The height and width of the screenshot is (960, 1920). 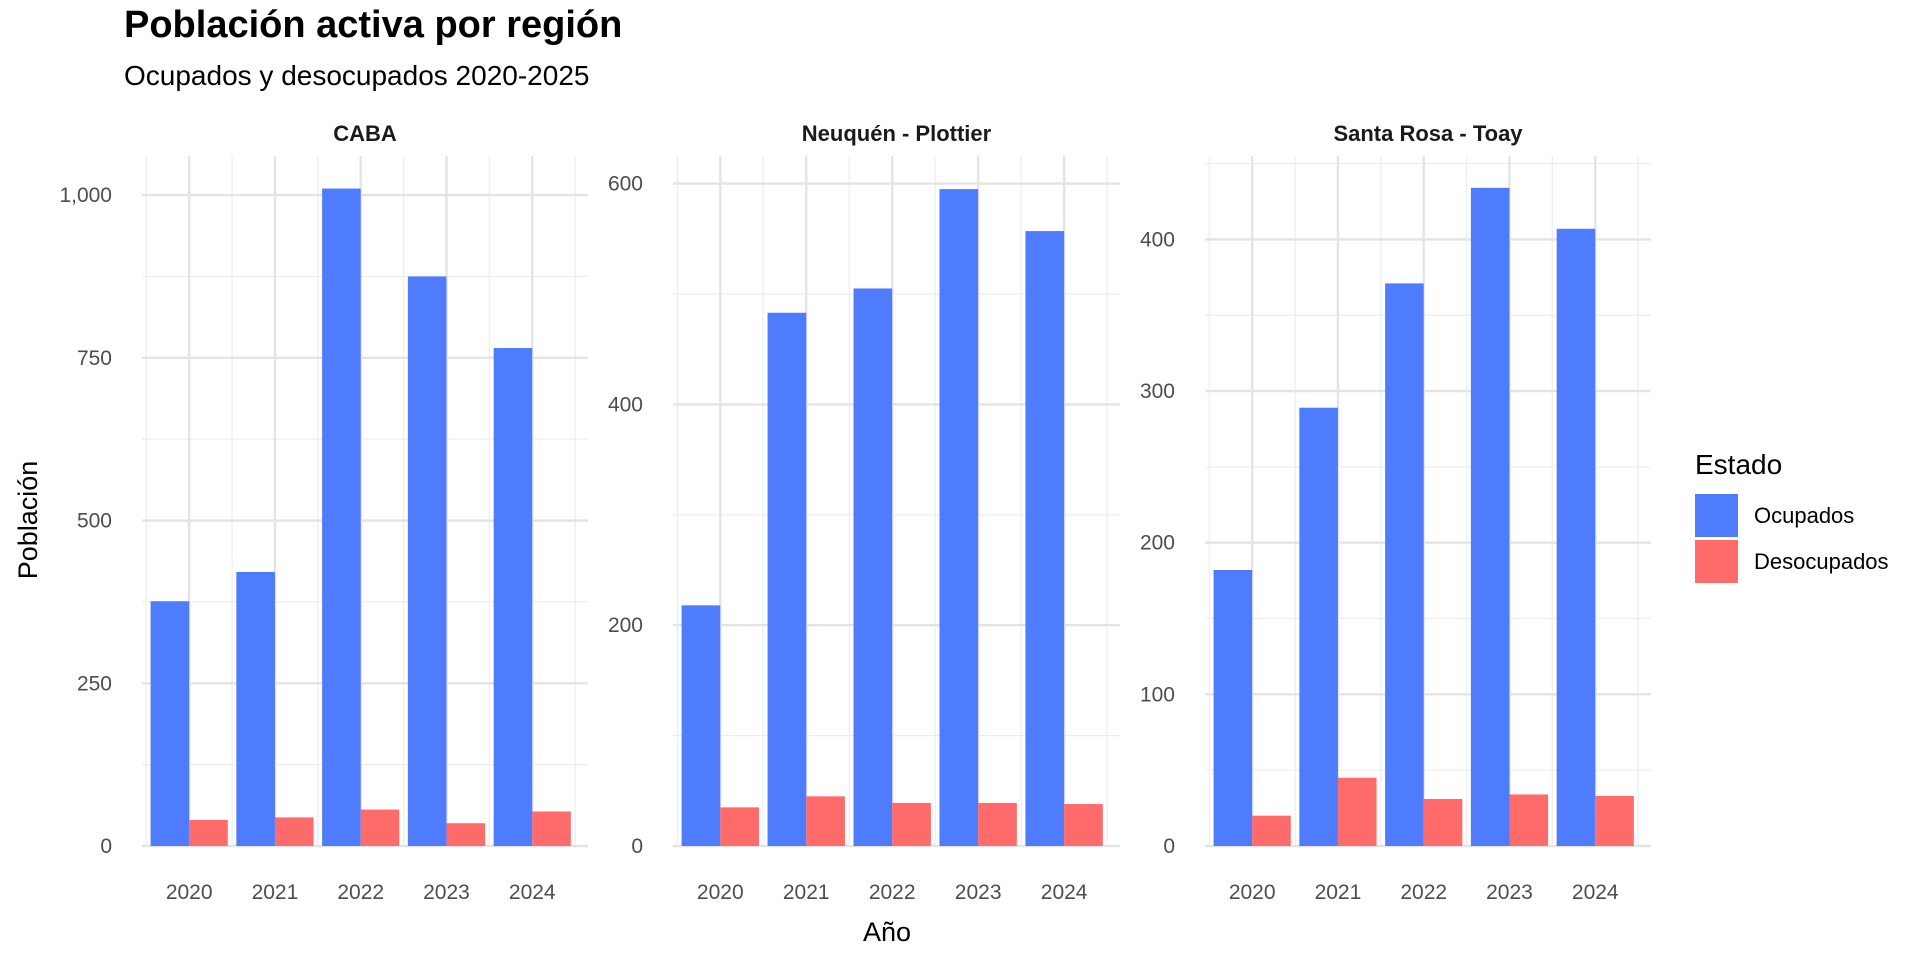 I want to click on panel-title: CABA, so click(x=365, y=133).